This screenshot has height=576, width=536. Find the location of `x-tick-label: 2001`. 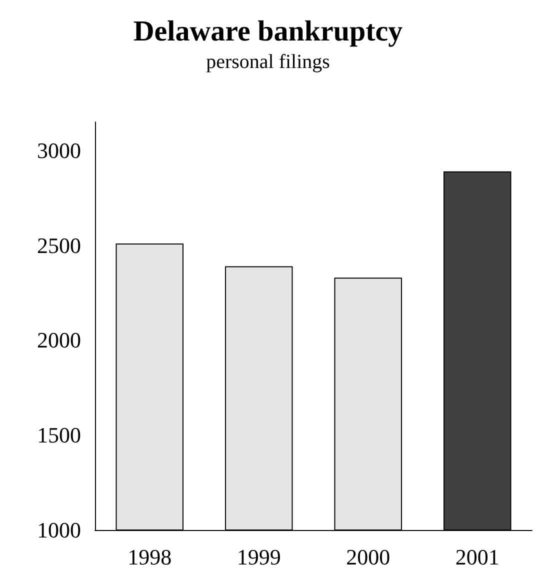

x-tick-label: 2001 is located at coordinates (477, 557).